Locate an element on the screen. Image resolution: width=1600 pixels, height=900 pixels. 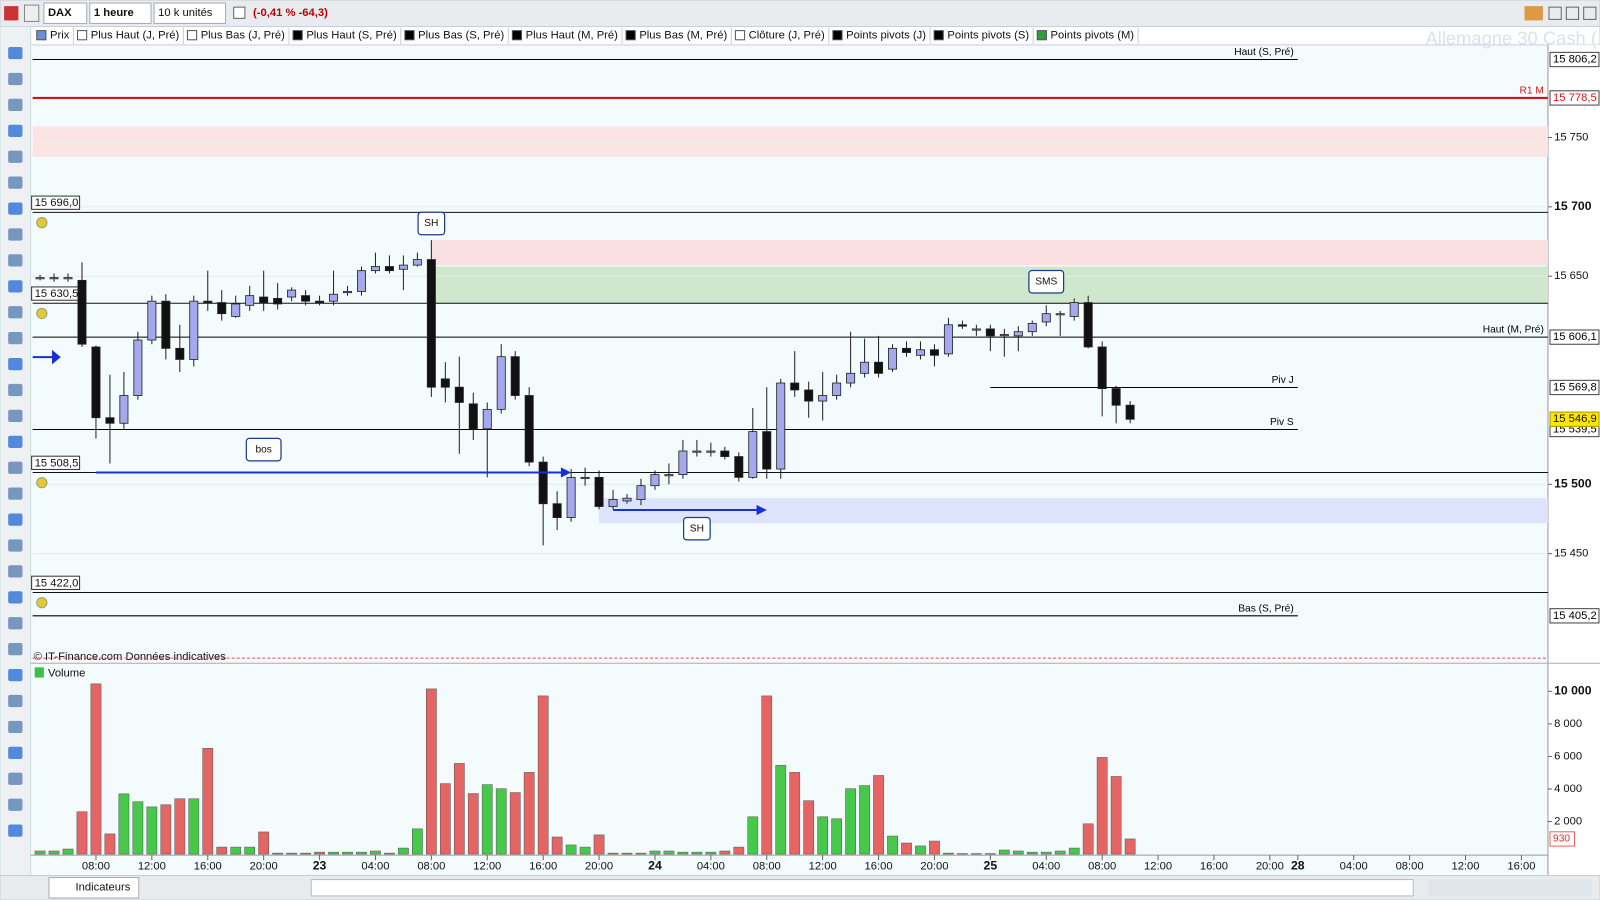
legend-item: Points pivots (S) is located at coordinates (988, 36).